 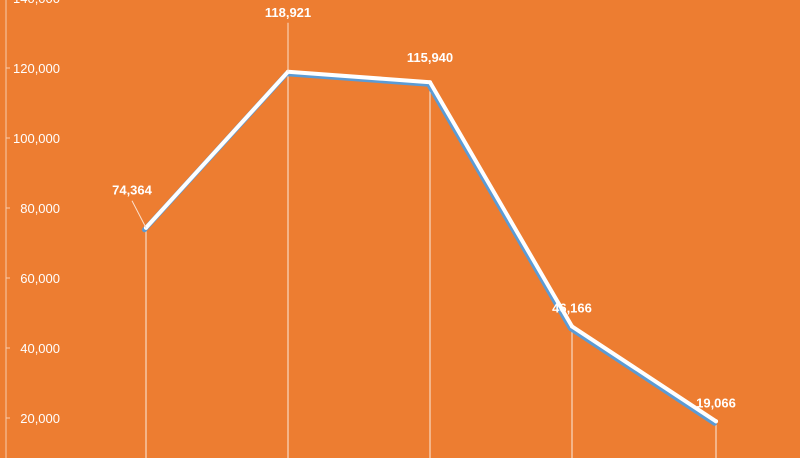 What do you see at coordinates (36, 138) in the screenshot?
I see `y-tick-label: 100,000` at bounding box center [36, 138].